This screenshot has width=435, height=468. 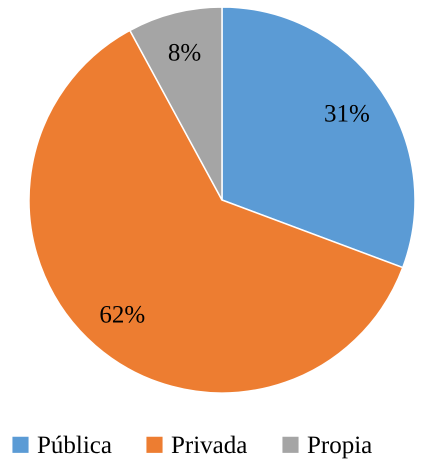 I want to click on legend-label: Privada, so click(x=209, y=445).